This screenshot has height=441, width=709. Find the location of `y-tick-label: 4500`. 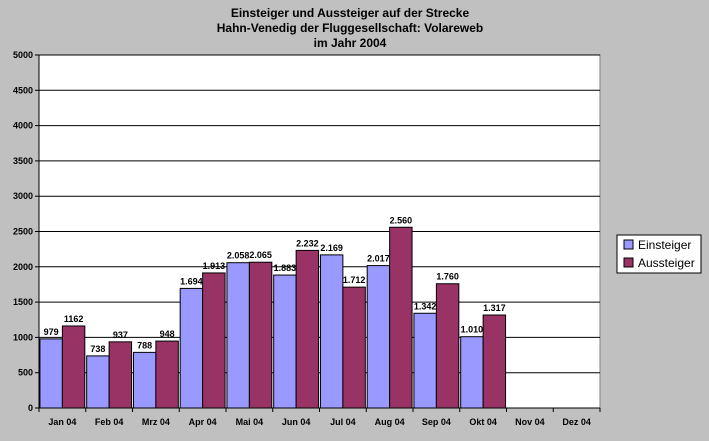

y-tick-label: 4500 is located at coordinates (23, 90).